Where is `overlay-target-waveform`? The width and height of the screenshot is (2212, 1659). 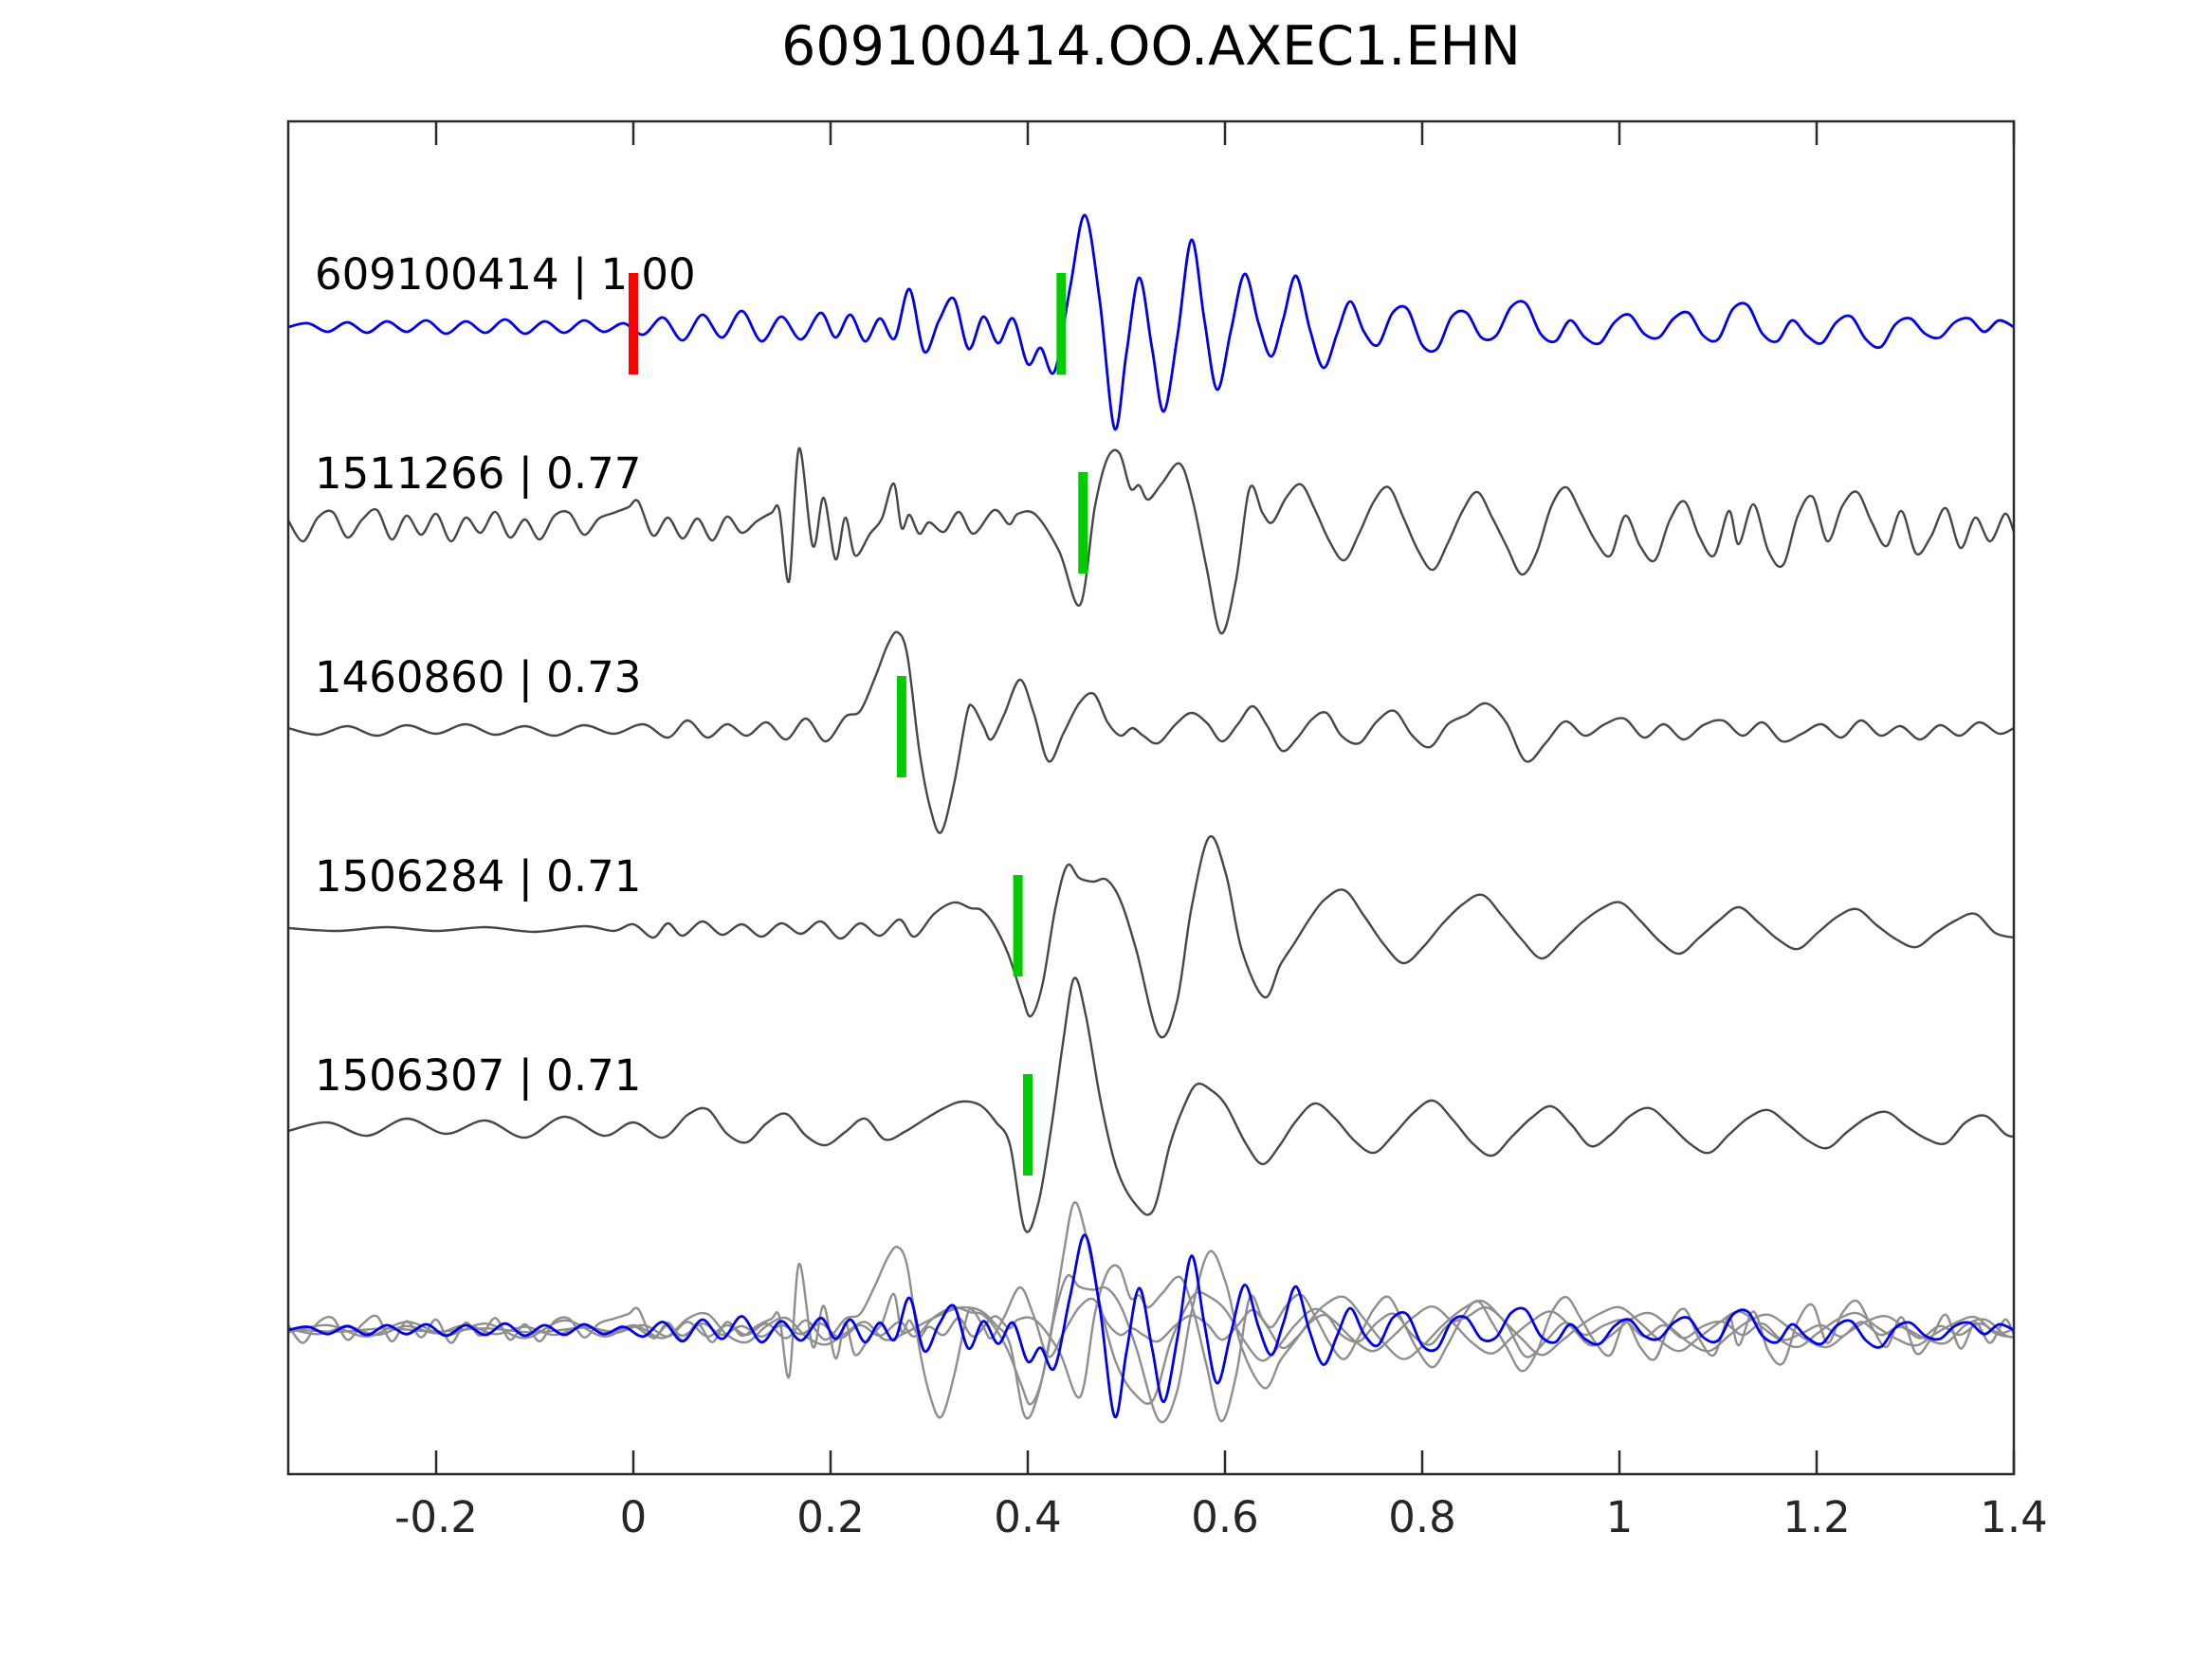
overlay-target-waveform is located at coordinates (1151, 1326).